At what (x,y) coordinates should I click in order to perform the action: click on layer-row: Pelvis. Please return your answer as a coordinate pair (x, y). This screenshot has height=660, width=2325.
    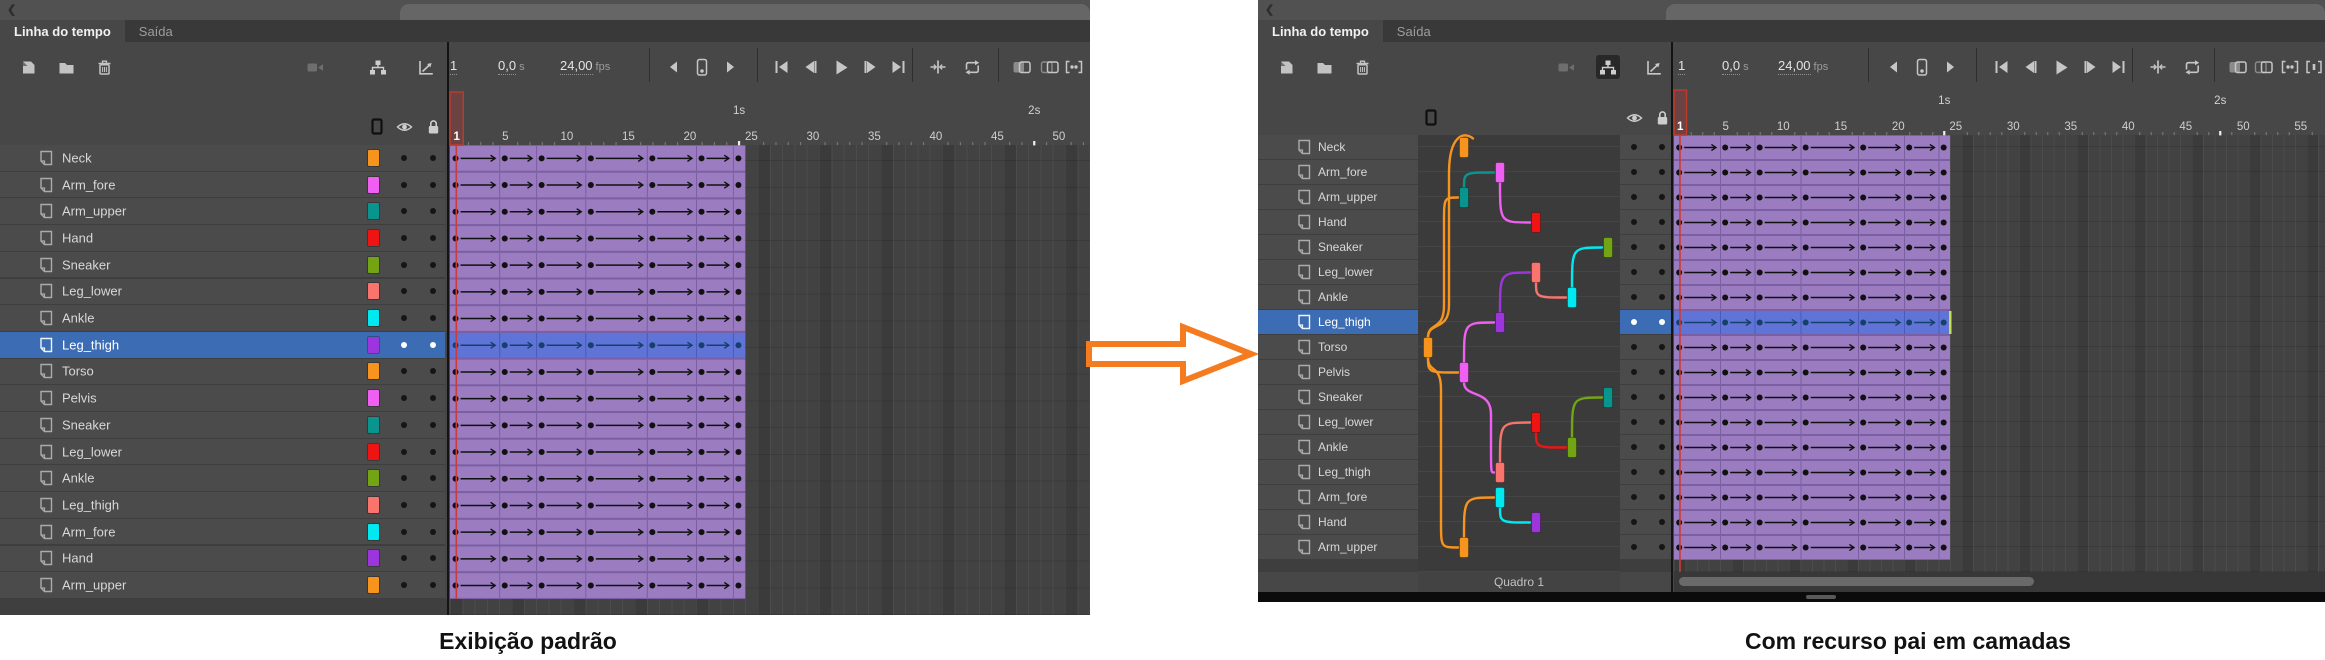
    Looking at the image, I should click on (1464, 372).